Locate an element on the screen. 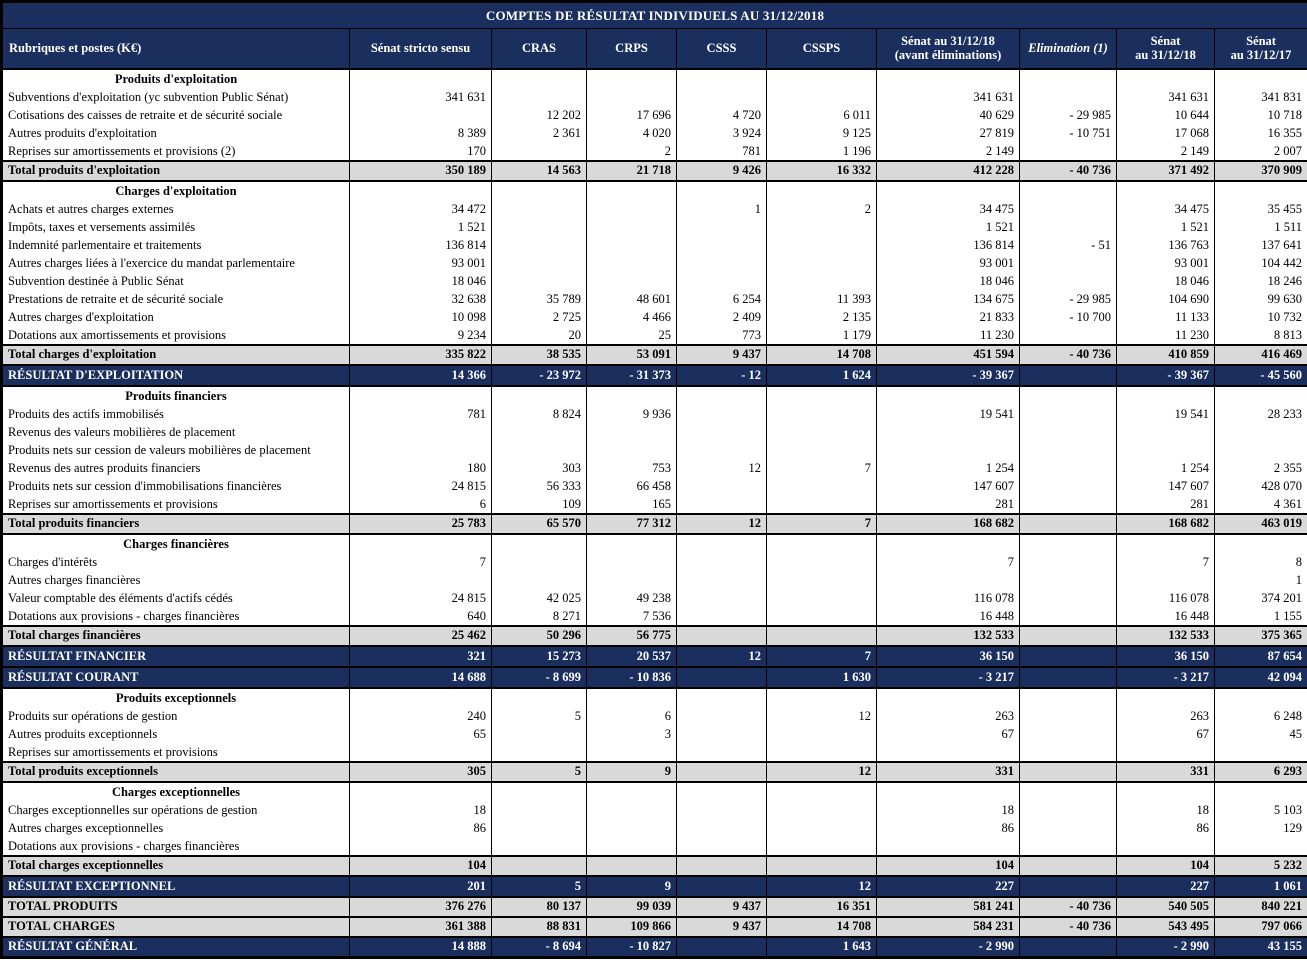  value-cell: 9 is located at coordinates (631, 771).